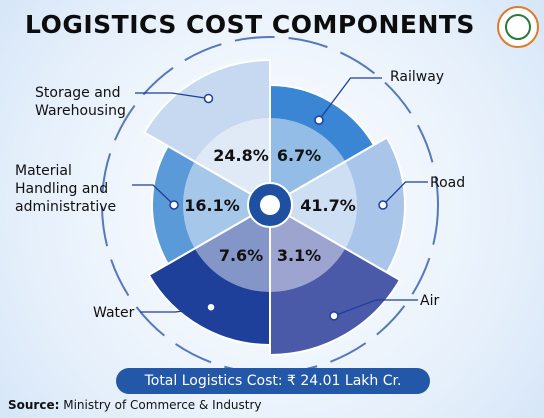 This screenshot has height=418, width=544. What do you see at coordinates (66, 189) in the screenshot?
I see `category-label: Material Handling and administrative` at bounding box center [66, 189].